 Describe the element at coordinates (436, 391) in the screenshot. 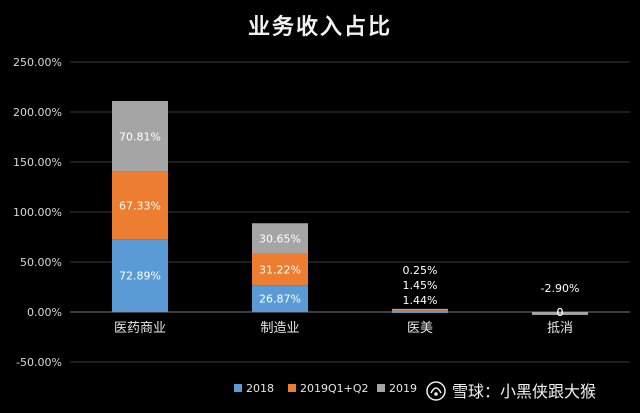

I see `snowball-logo-icon` at that location.